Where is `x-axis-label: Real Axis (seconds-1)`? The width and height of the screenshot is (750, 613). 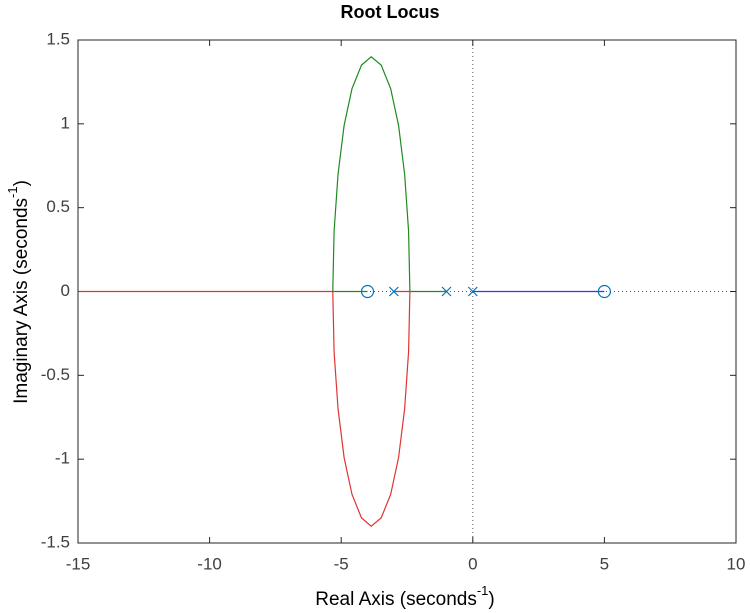 x-axis-label: Real Axis (seconds-1) is located at coordinates (404, 596).